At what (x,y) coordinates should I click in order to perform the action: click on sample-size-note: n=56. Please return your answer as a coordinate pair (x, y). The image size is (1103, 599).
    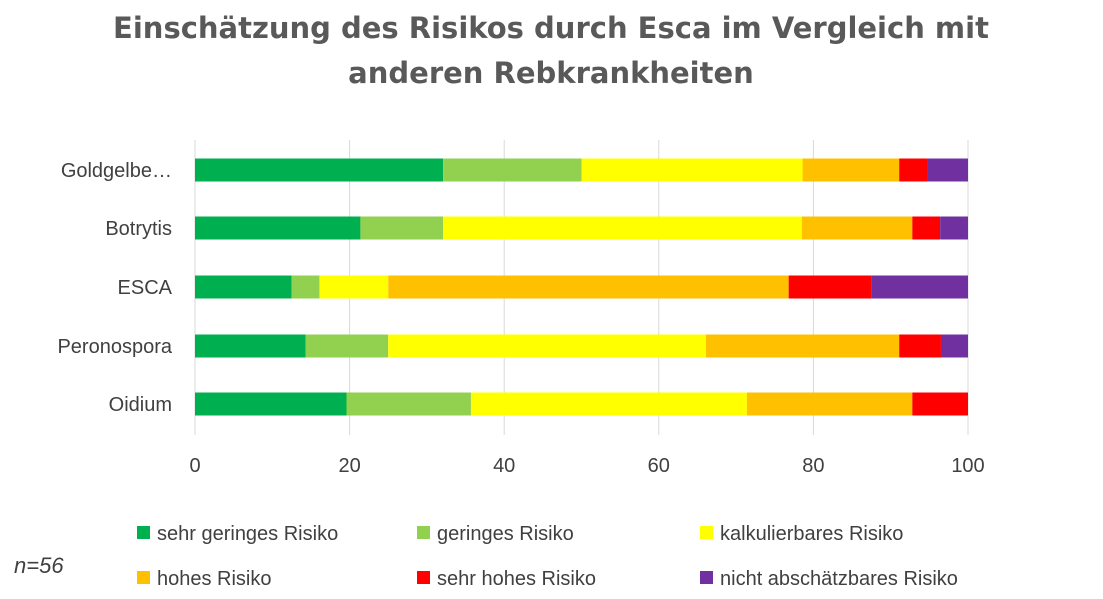
    Looking at the image, I should click on (39, 565).